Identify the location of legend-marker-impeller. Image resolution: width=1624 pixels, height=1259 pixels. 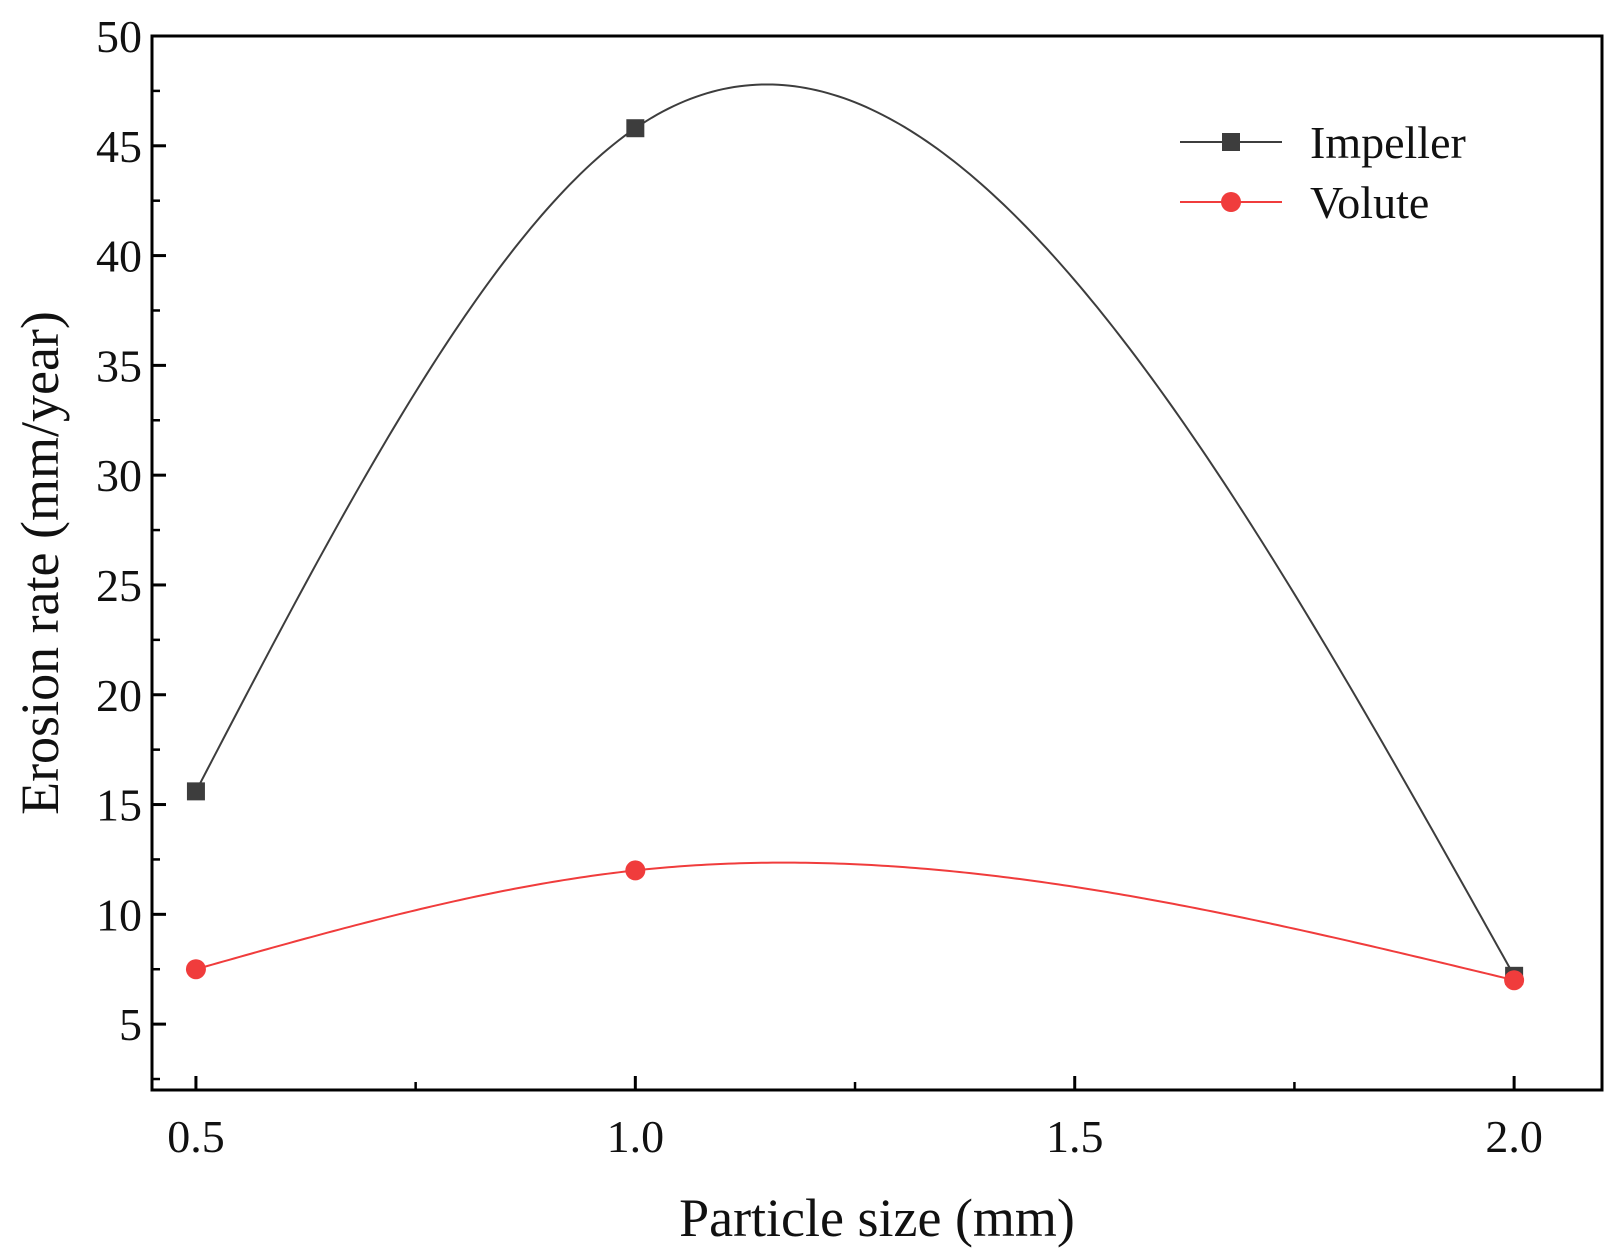
(1231, 142).